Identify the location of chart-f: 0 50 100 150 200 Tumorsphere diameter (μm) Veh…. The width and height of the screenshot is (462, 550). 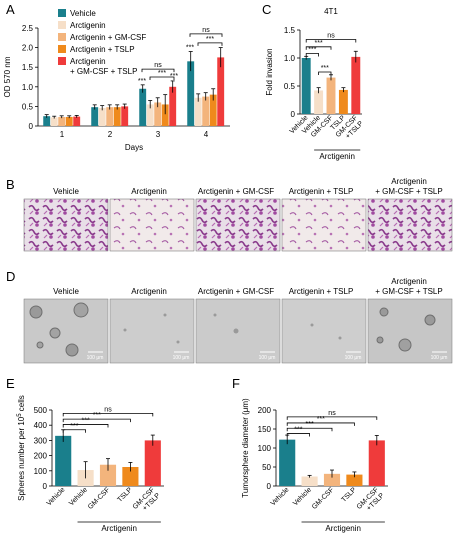
(314, 465).